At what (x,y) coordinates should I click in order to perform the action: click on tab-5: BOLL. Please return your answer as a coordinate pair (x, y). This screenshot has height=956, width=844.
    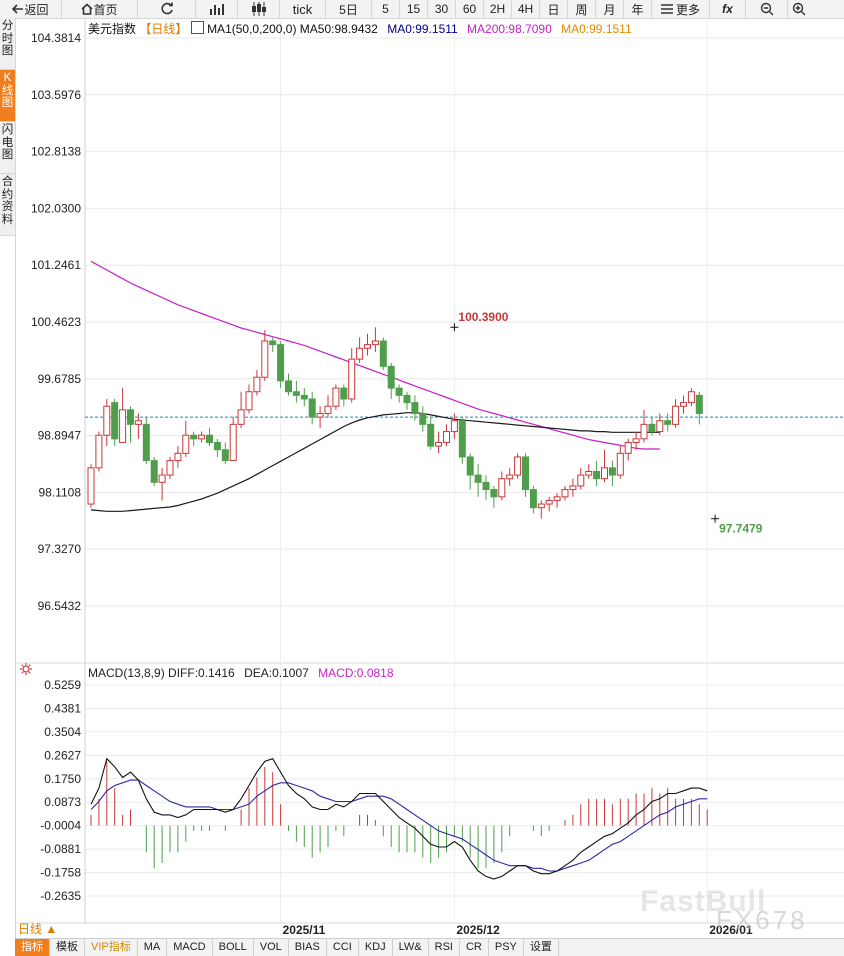
    Looking at the image, I should click on (233, 947).